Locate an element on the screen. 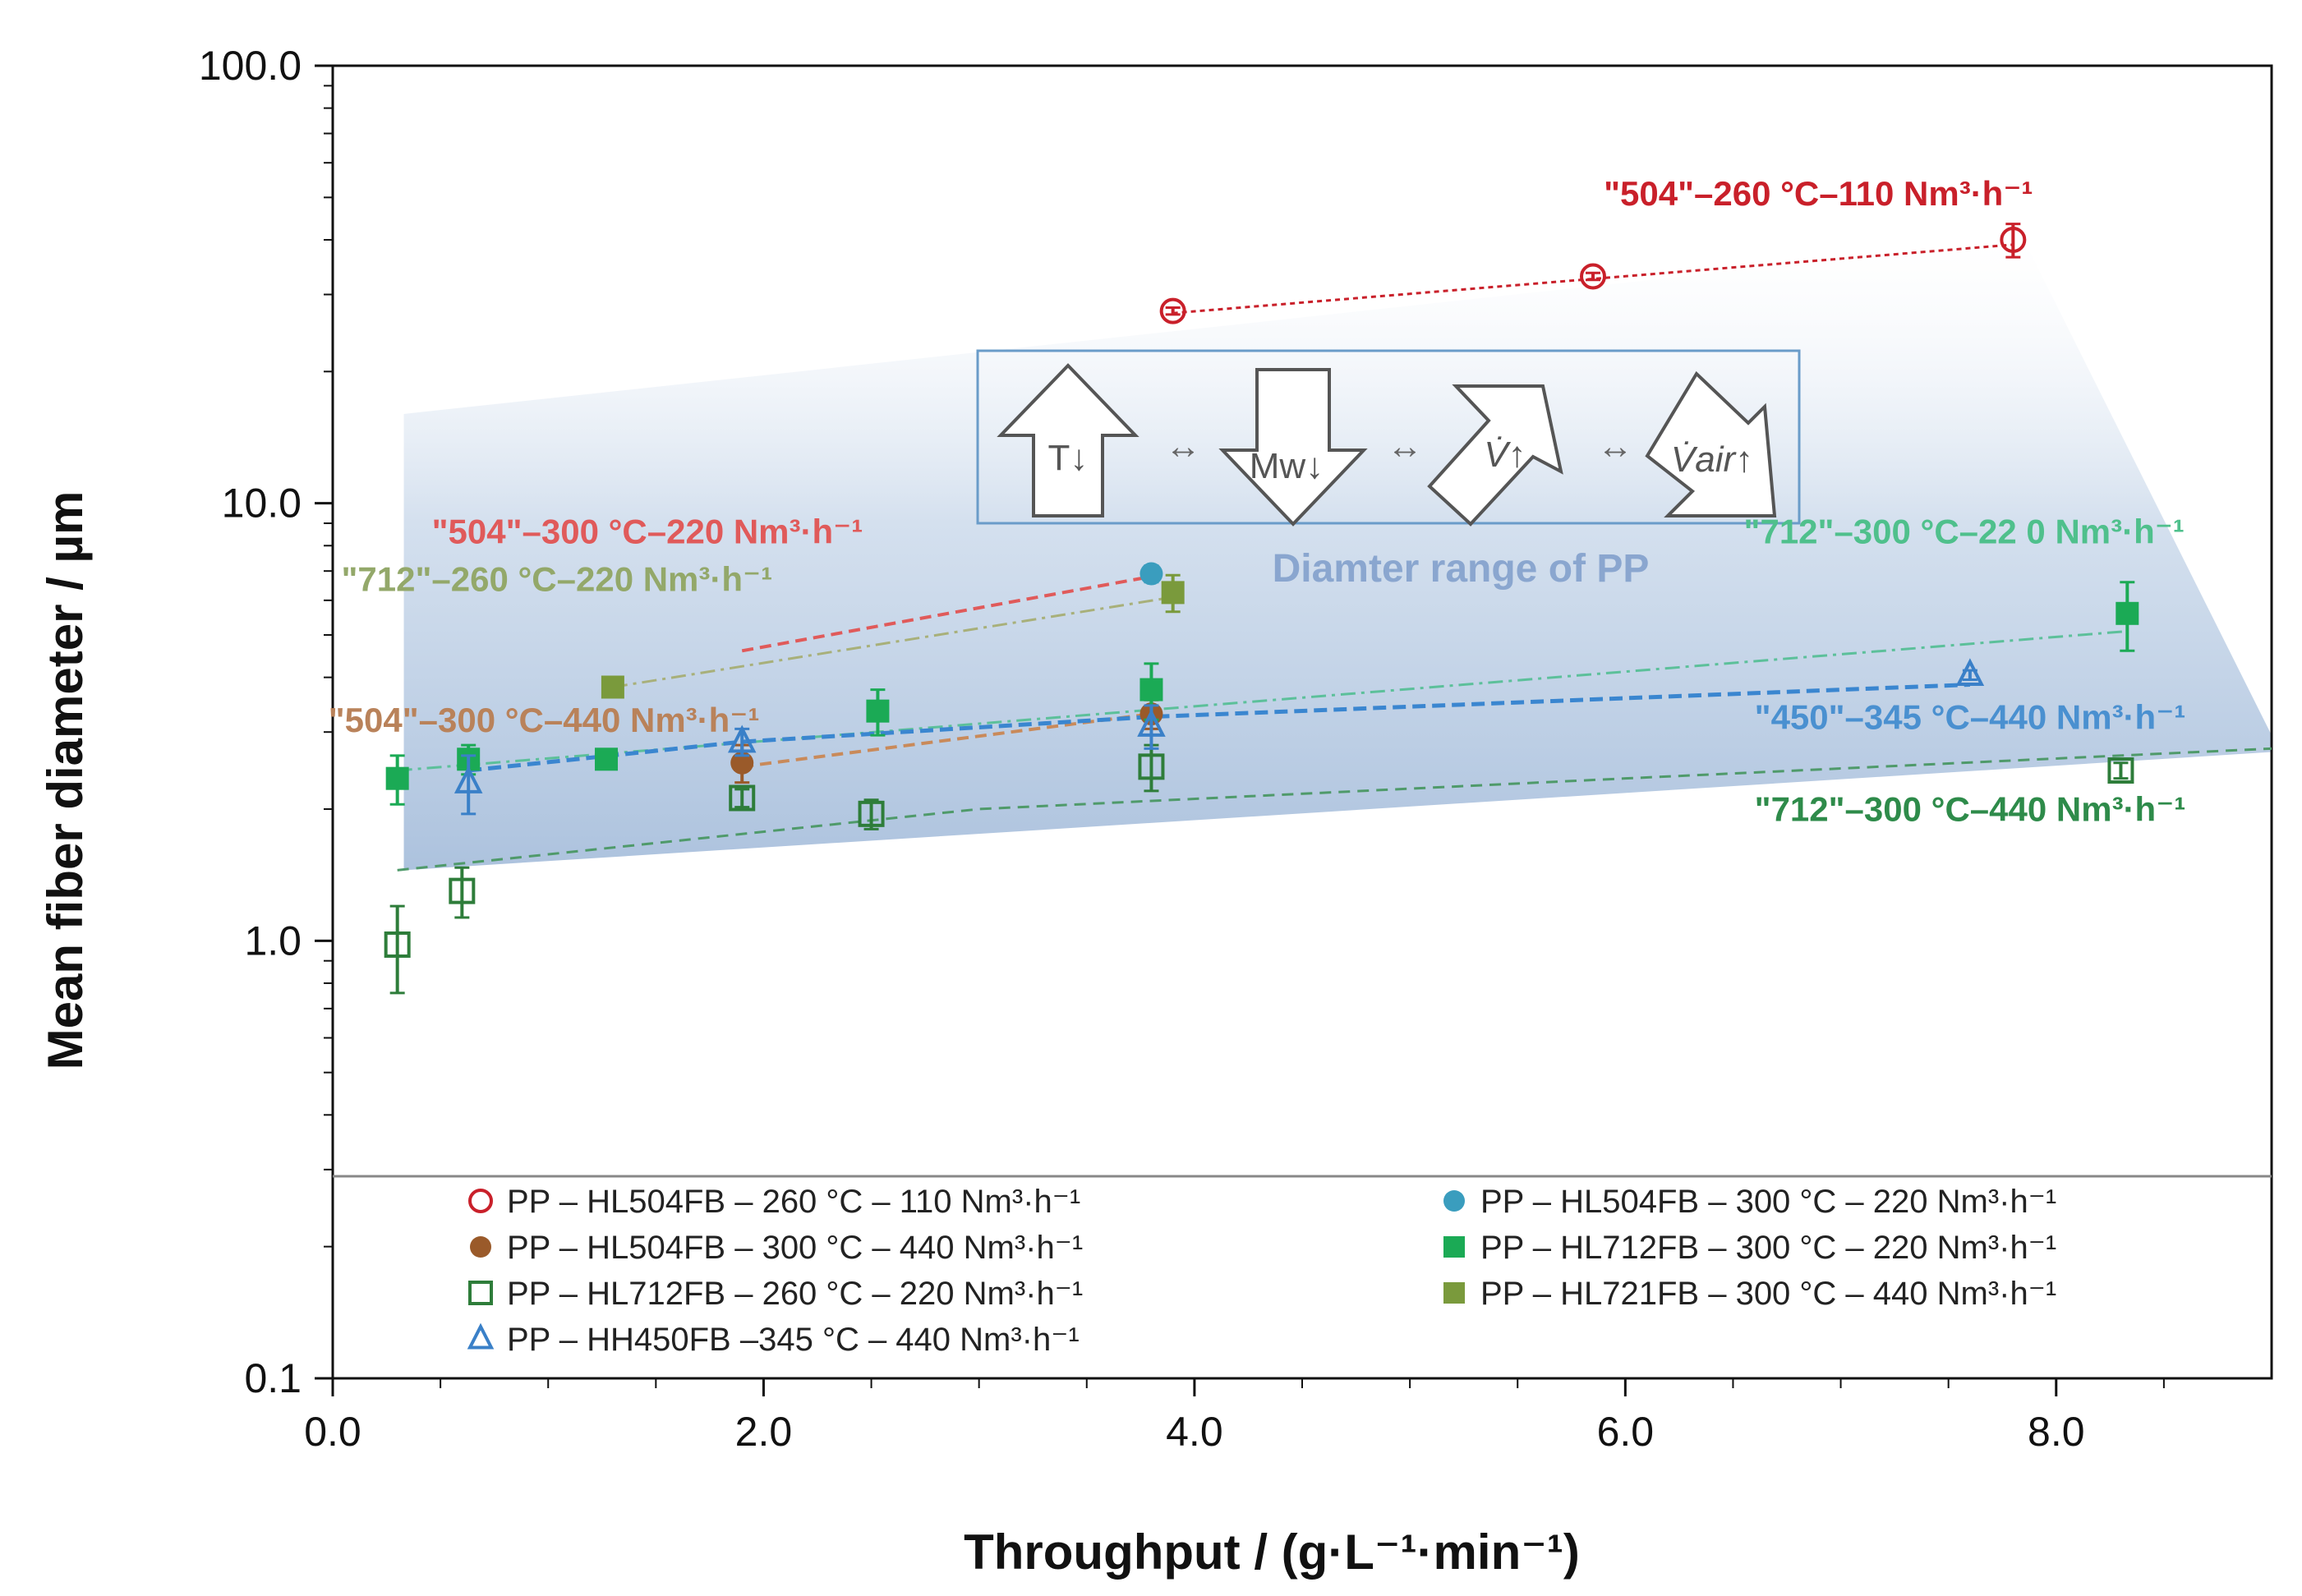 This screenshot has width=2302, height=1596. air-flow-arrow-icon is located at coordinates (1711, 444).